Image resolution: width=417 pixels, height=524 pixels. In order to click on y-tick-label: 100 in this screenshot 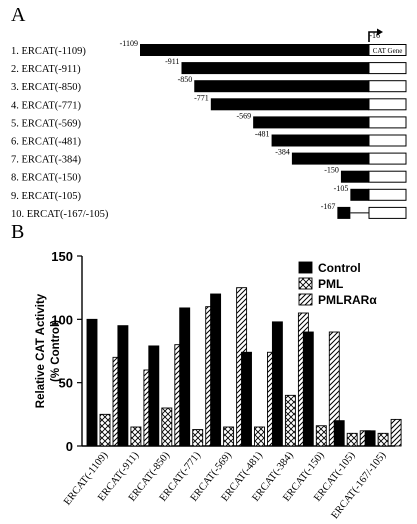, I will do `click(62, 319)`.